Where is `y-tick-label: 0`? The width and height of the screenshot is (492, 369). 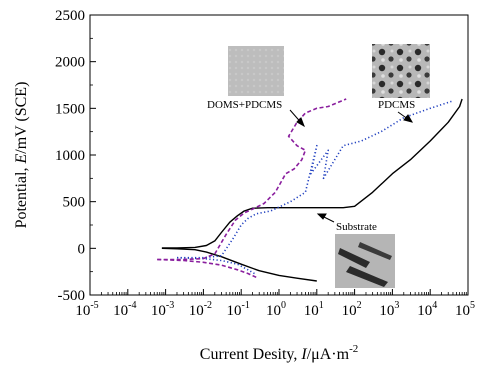
y-tick-label: 0 is located at coordinates (82, 249).